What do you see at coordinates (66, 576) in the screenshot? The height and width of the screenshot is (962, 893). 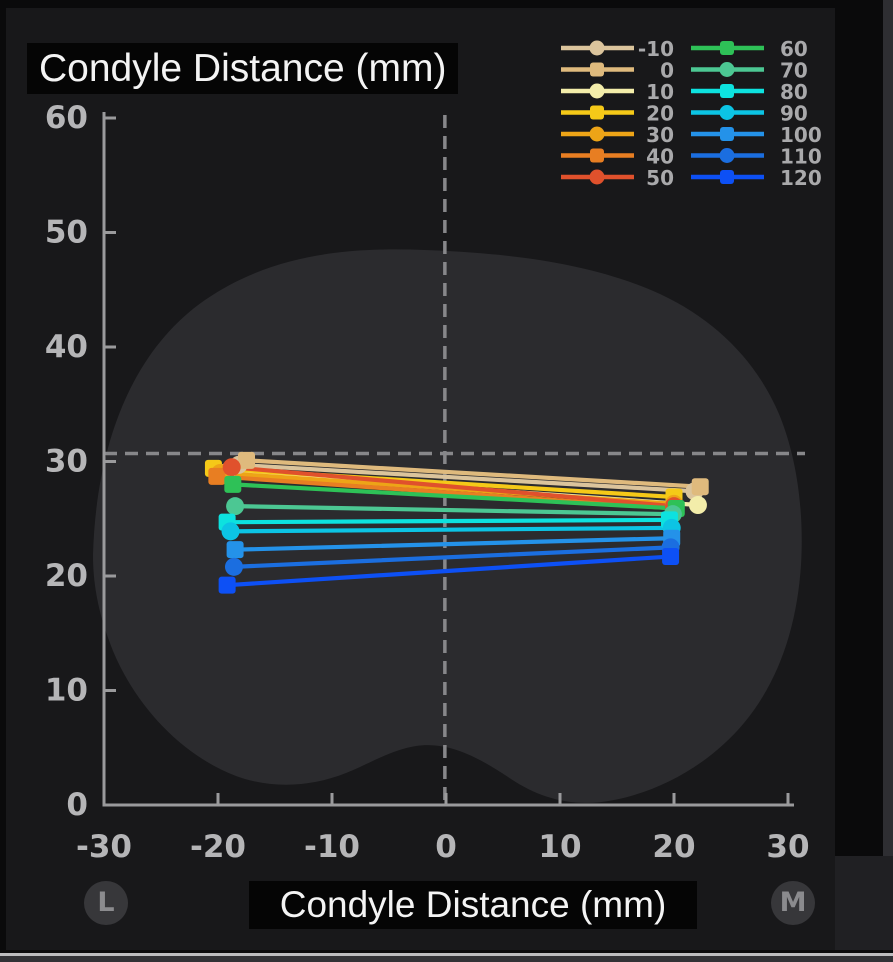 I see `y-tick-label: 20` at bounding box center [66, 576].